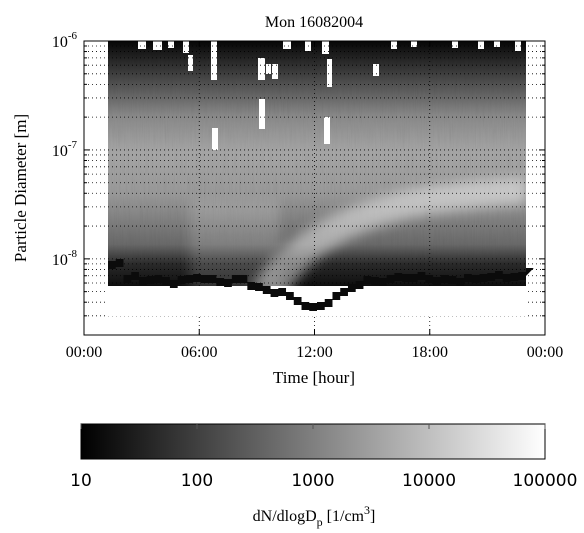 The height and width of the screenshot is (533, 584). I want to click on y-tick-exp: -6, so click(73, 36).